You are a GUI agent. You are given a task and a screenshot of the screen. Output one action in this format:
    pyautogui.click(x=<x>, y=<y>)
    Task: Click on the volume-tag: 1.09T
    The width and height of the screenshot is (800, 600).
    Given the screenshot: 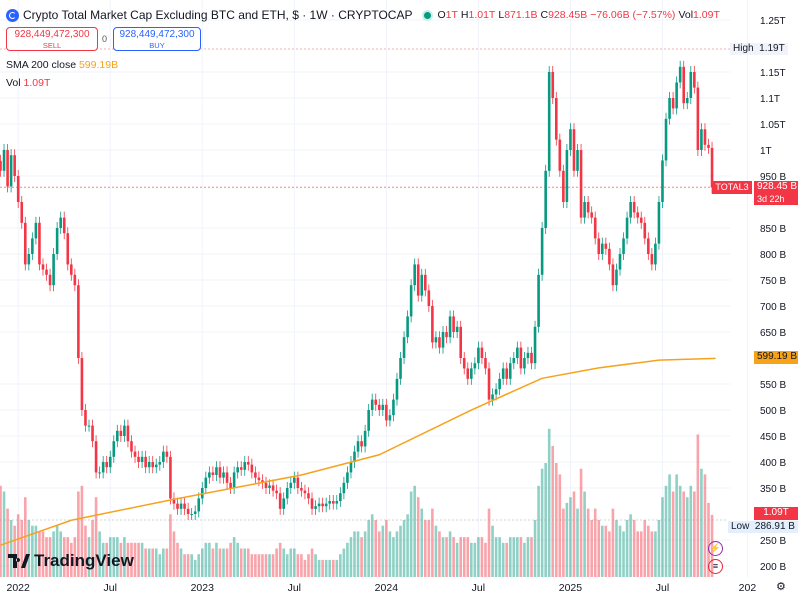 What is the action you would take?
    pyautogui.click(x=776, y=513)
    